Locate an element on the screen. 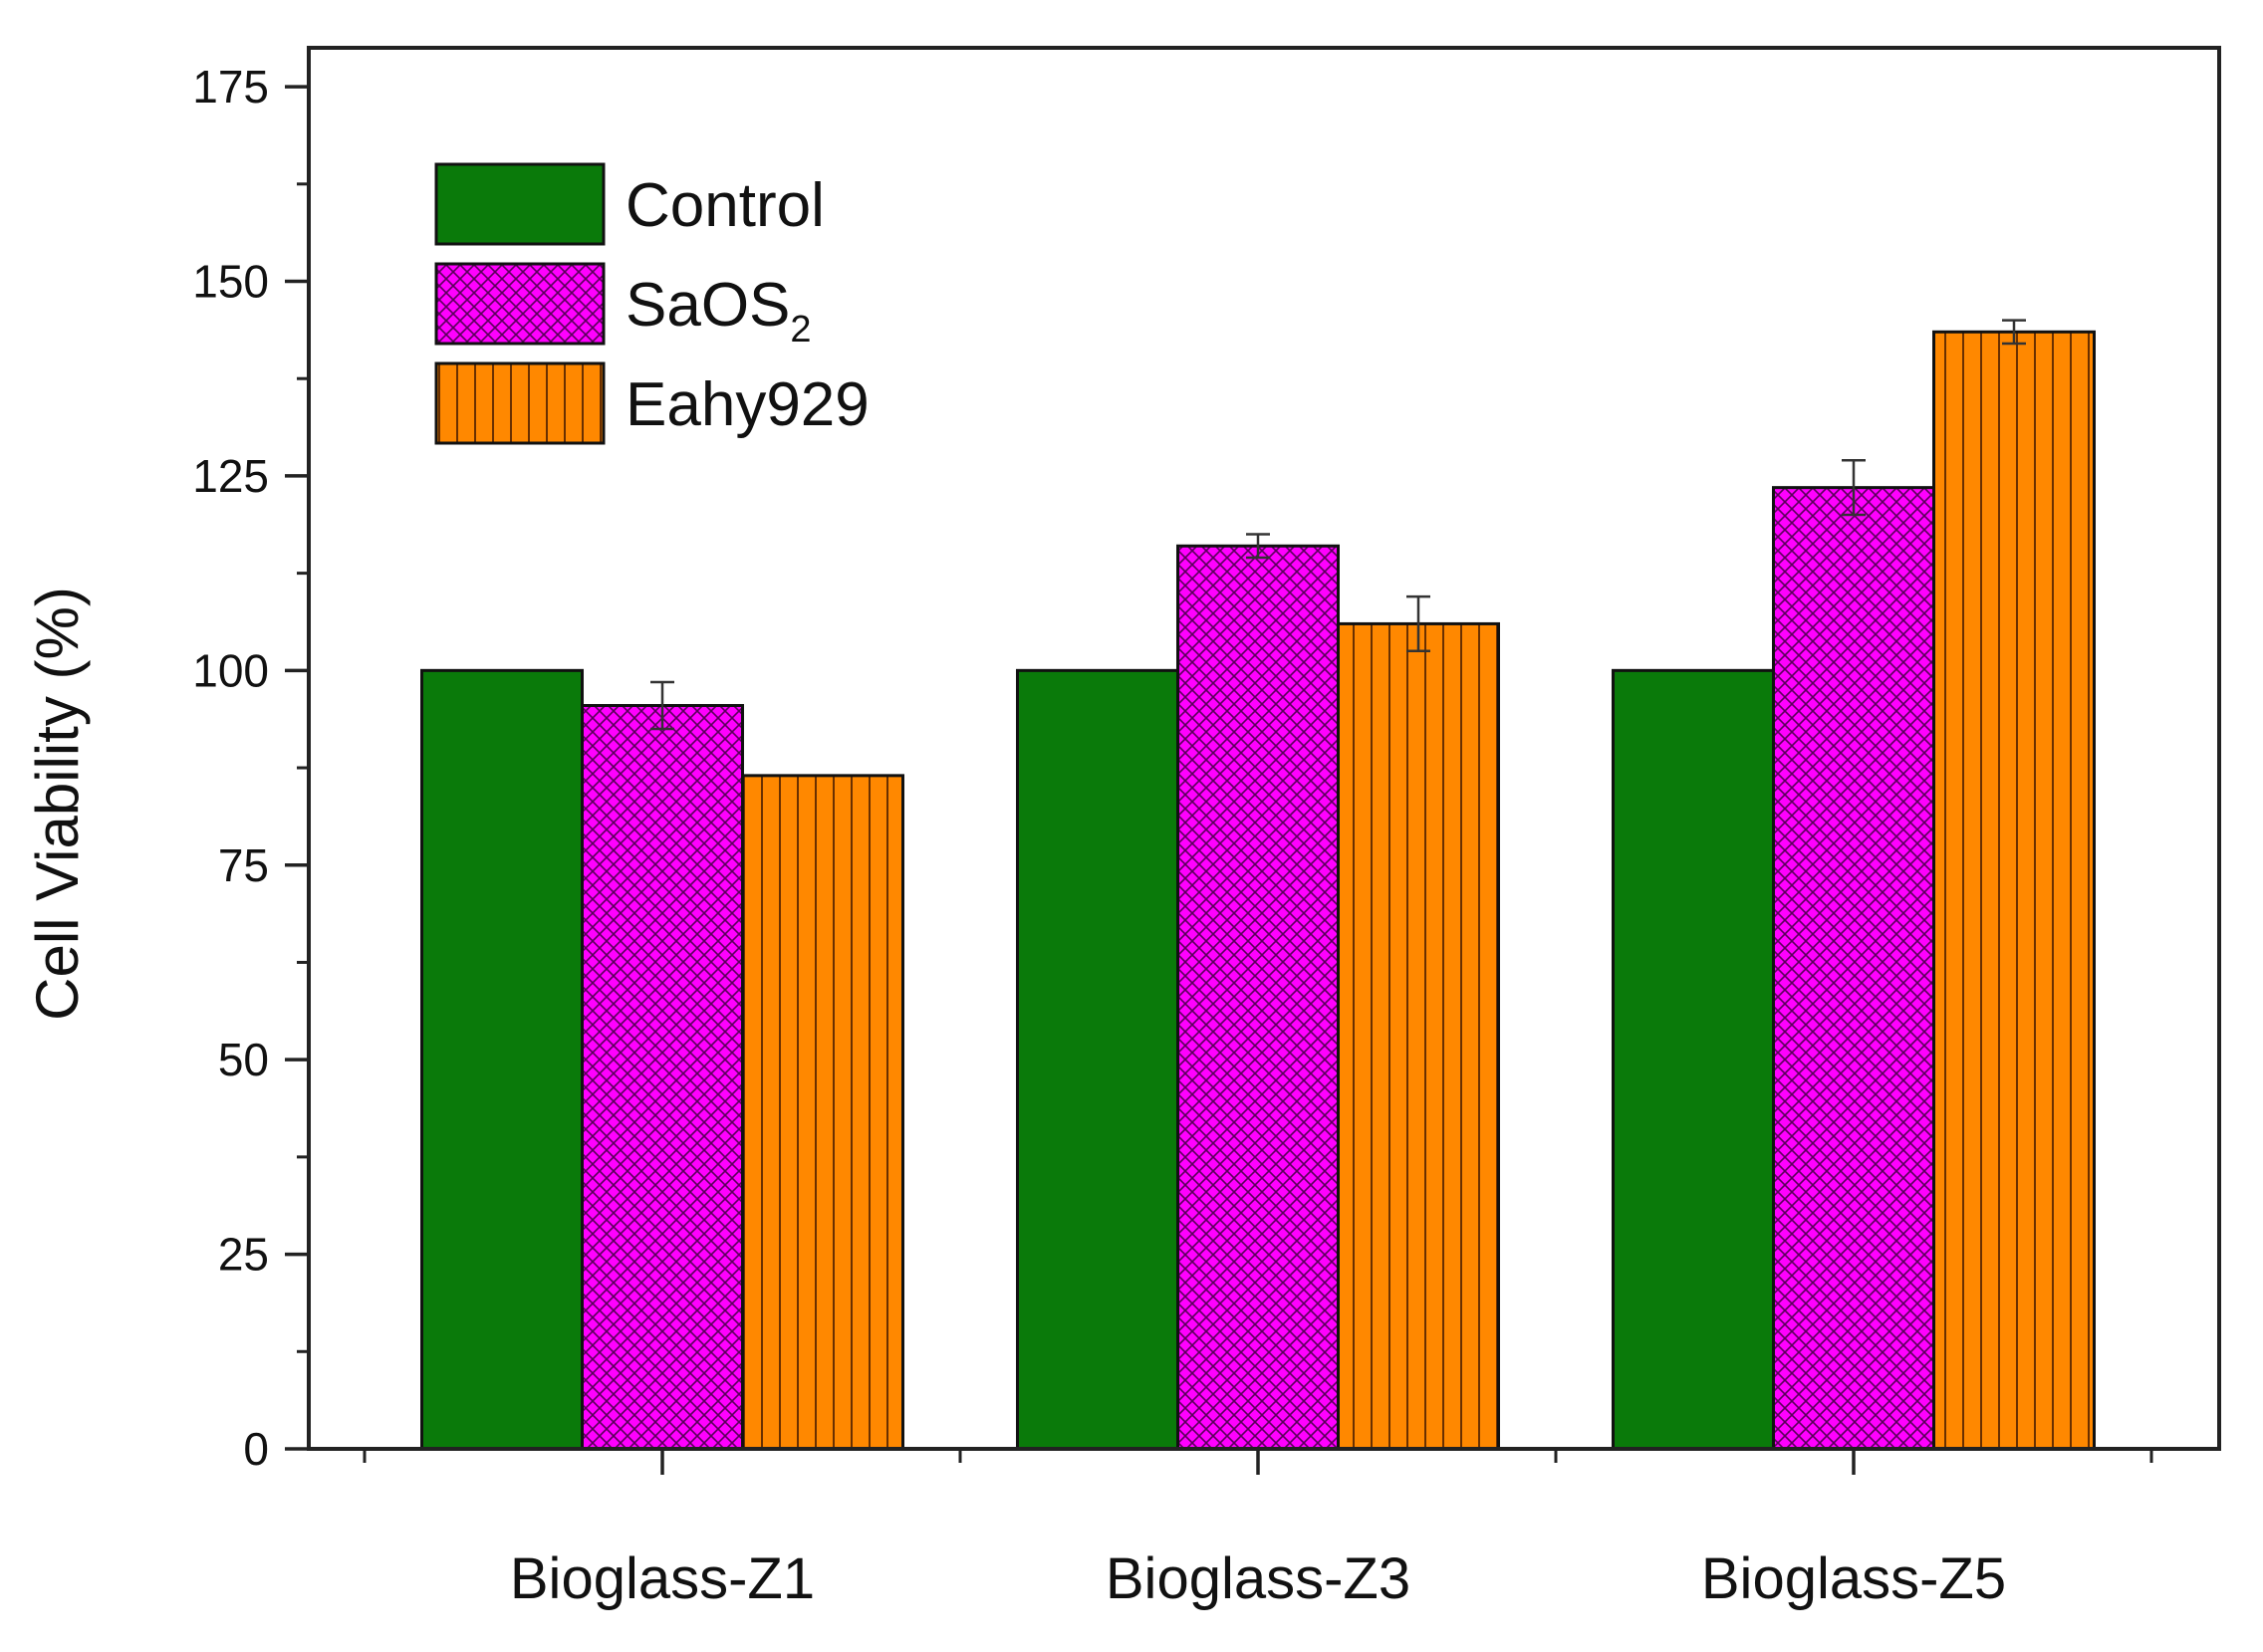 This screenshot has width=2263, height=1652. x-category-label: Bioglass-Z1 is located at coordinates (663, 1578).